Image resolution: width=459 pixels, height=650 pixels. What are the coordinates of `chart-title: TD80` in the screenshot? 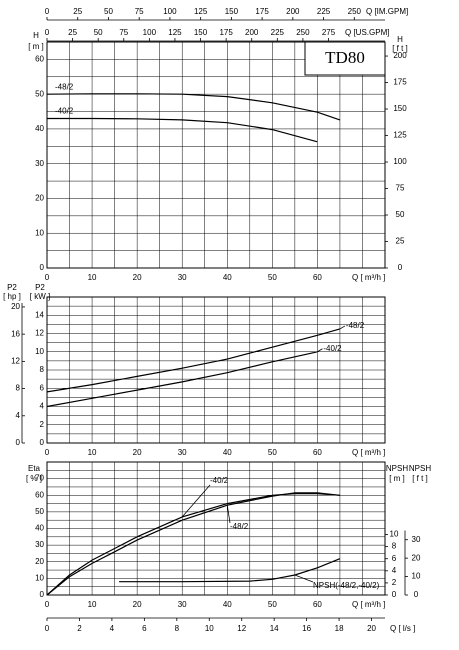 It's located at (345, 57).